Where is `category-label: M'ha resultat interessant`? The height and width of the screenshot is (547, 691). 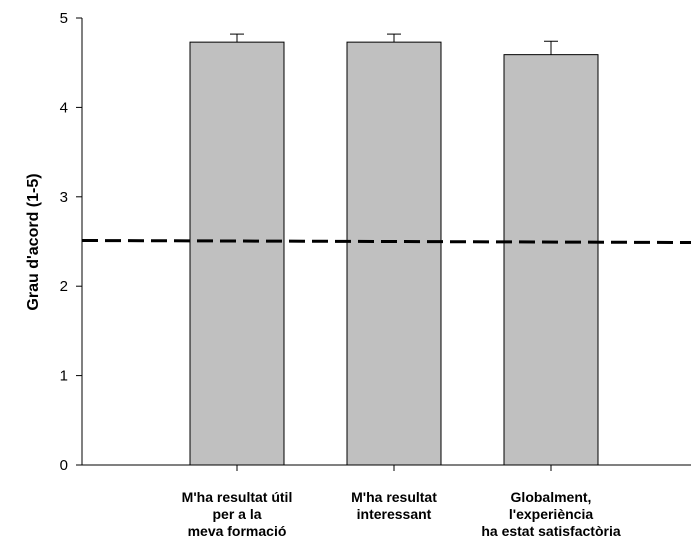
category-label: M'ha resultat interessant is located at coordinates (394, 505).